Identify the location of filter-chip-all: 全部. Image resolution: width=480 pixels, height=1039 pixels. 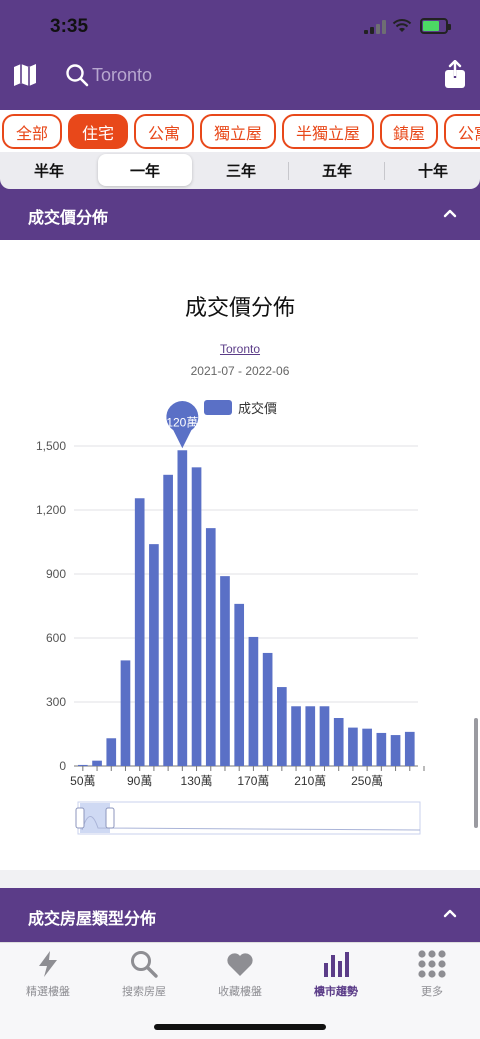
(32, 131).